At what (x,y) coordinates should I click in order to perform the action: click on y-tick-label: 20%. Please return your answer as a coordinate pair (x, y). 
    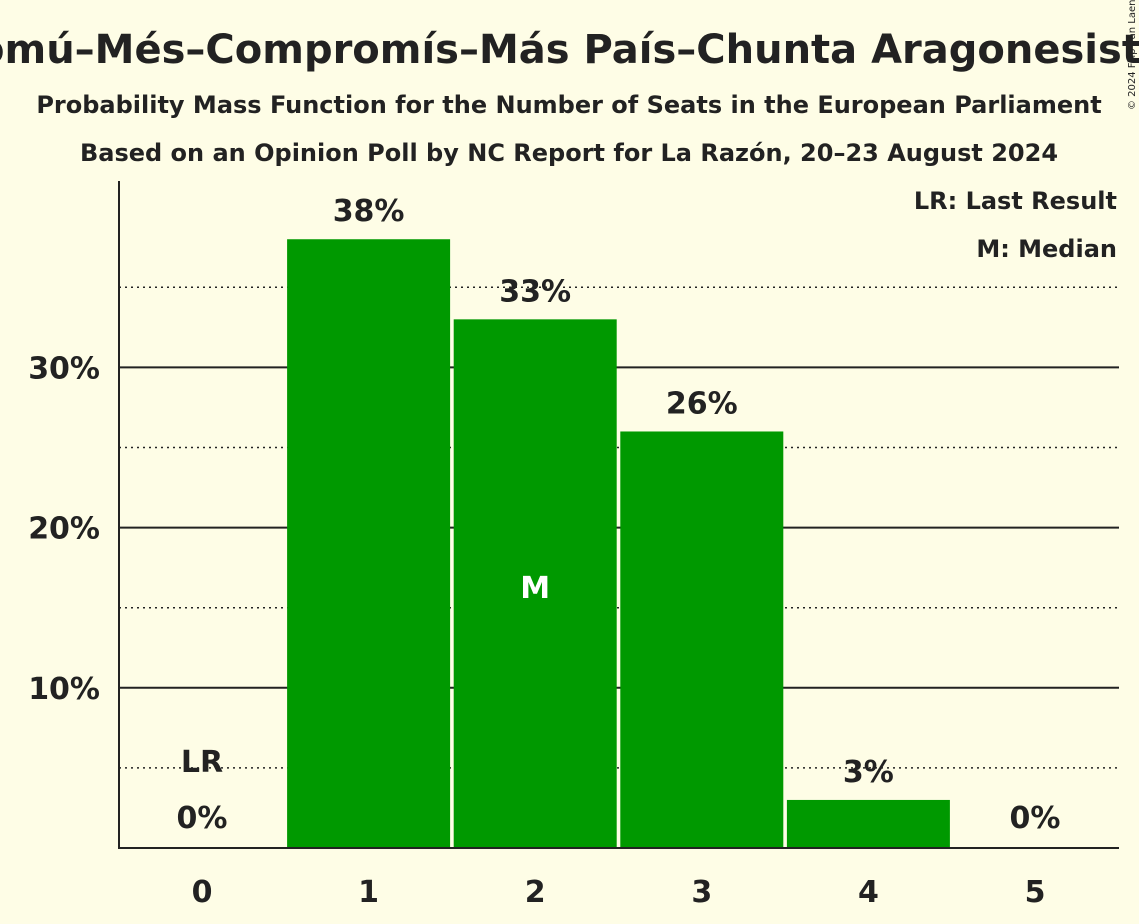
    Looking at the image, I should click on (64, 529).